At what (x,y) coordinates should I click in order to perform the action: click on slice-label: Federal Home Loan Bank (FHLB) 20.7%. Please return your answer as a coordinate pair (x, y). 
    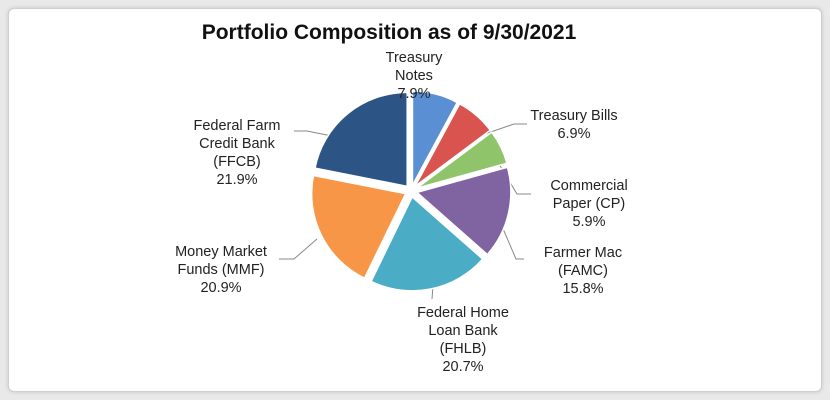
    Looking at the image, I should click on (463, 340).